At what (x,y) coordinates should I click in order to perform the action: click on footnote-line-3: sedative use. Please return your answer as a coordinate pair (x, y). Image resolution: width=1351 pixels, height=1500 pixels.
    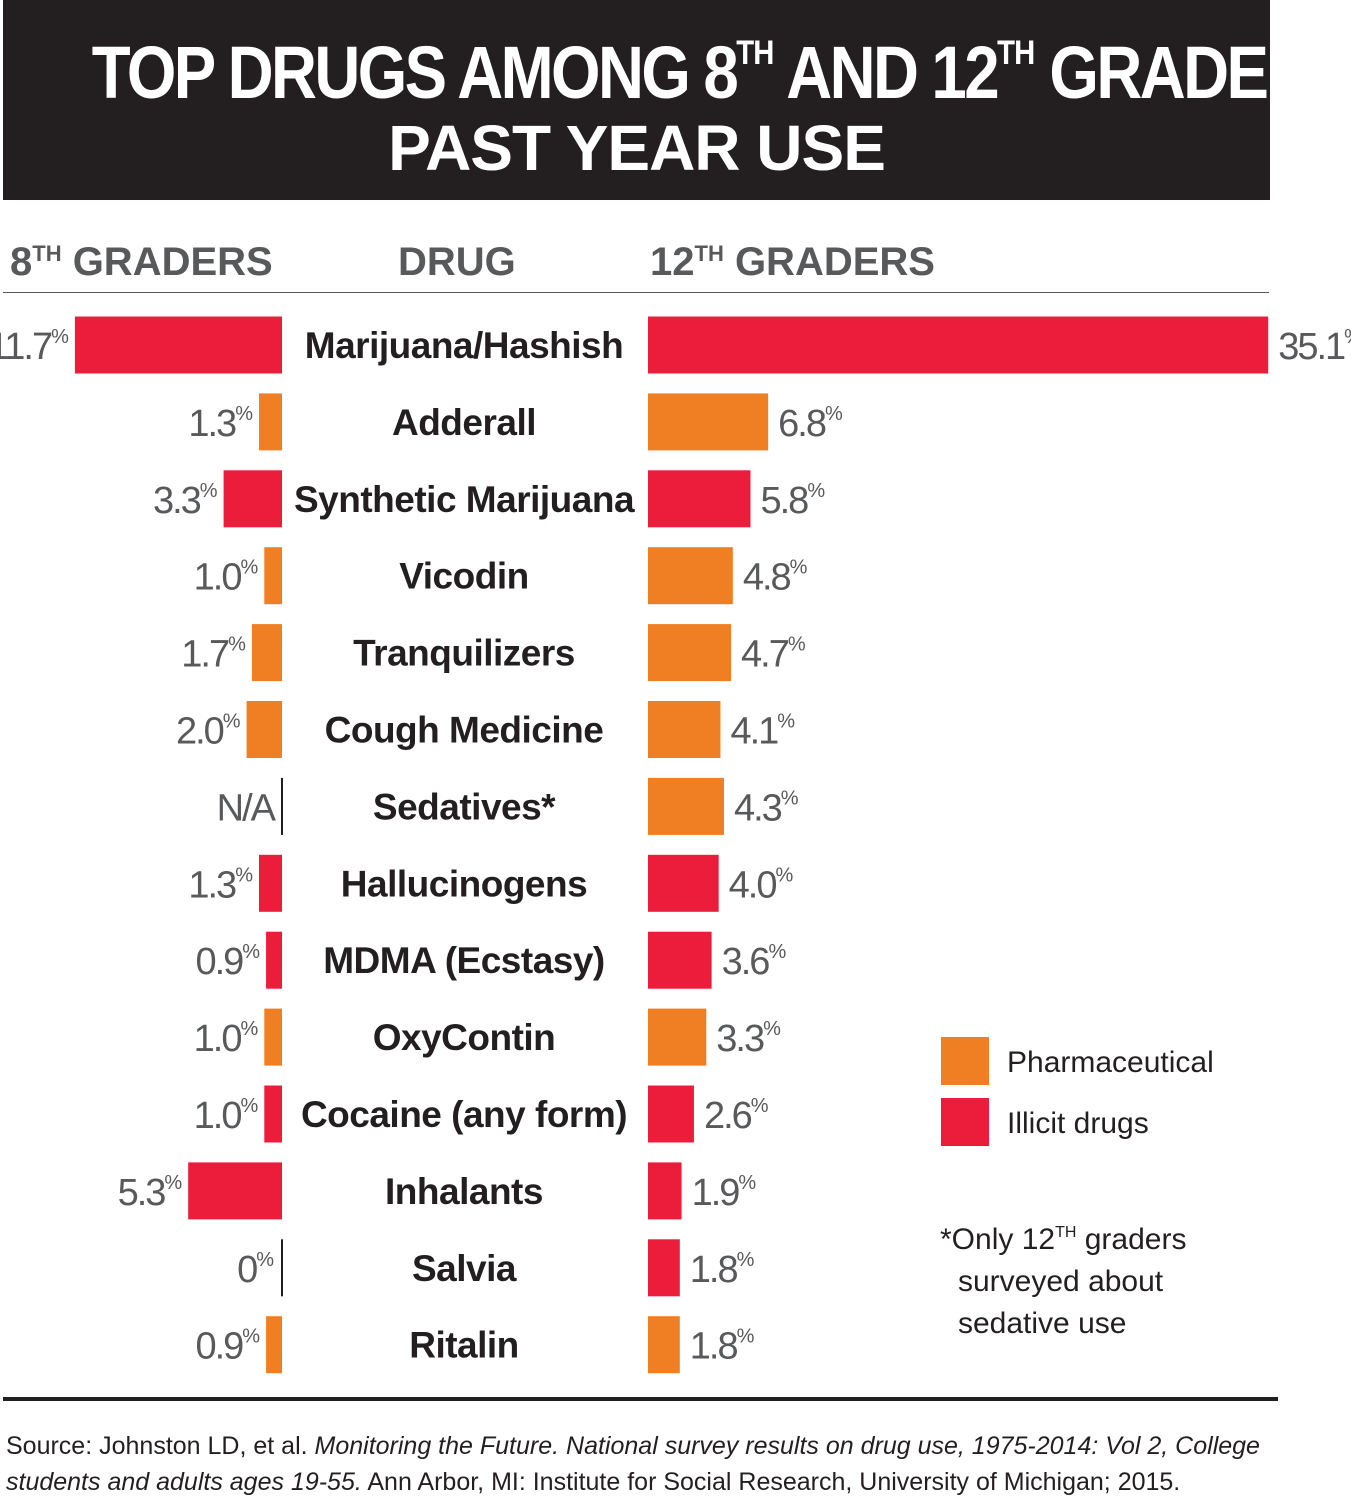
    Looking at the image, I should click on (1042, 1323).